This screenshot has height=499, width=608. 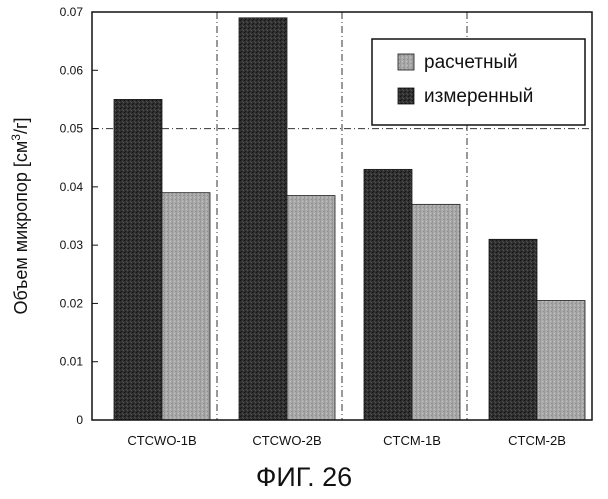 What do you see at coordinates (72, 129) in the screenshot?
I see `y-tick-label: 0.05` at bounding box center [72, 129].